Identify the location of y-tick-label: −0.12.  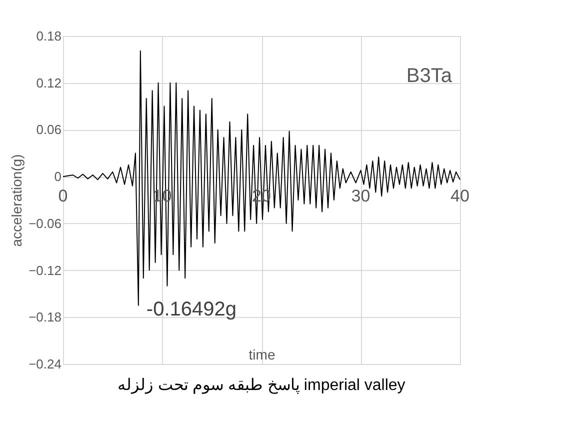
(45, 270).